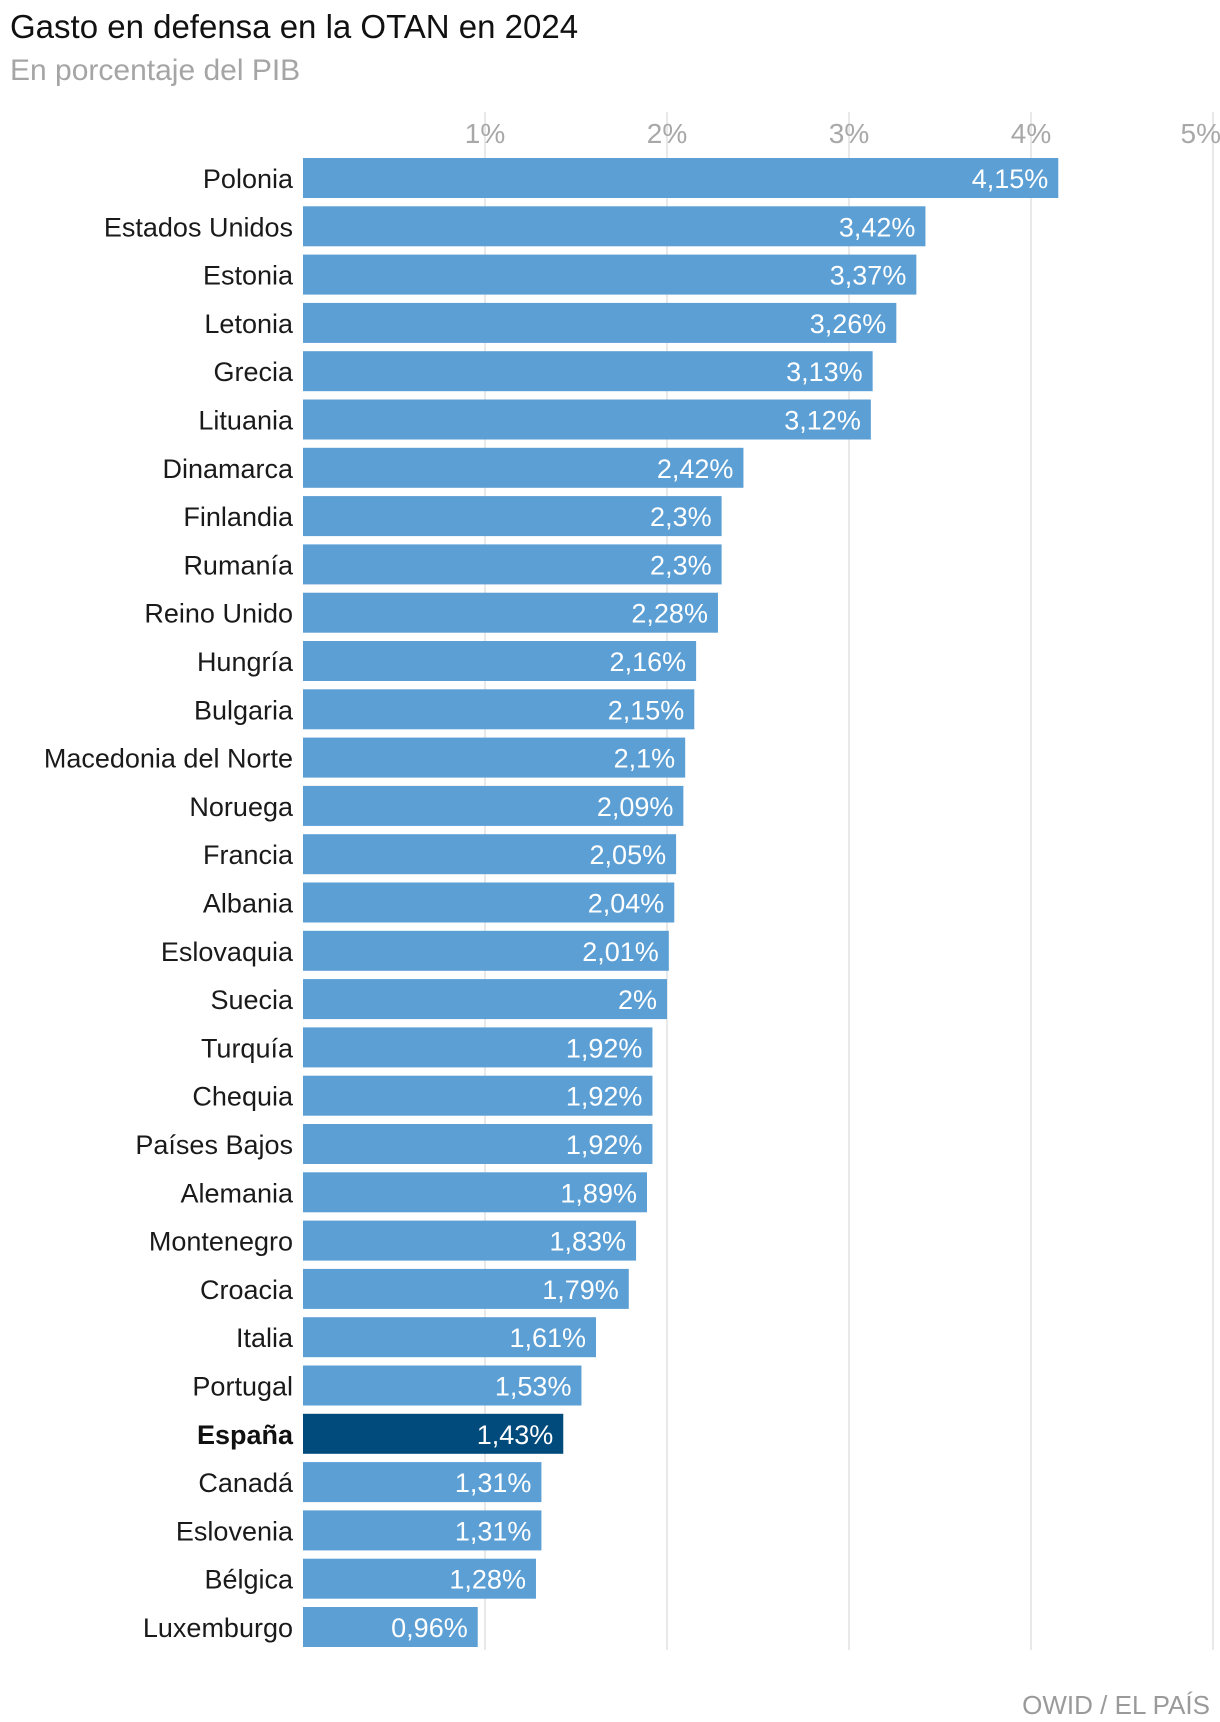 This screenshot has width=1220, height=1722. What do you see at coordinates (667, 133) in the screenshot?
I see `x-tick-label: 2%` at bounding box center [667, 133].